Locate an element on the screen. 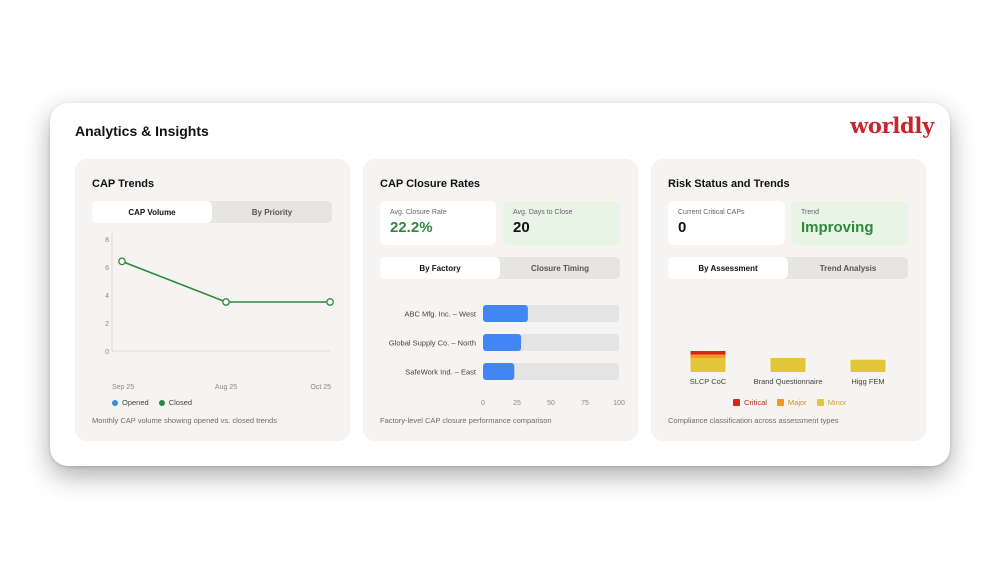  x-tick-label: 0 is located at coordinates (483, 403).